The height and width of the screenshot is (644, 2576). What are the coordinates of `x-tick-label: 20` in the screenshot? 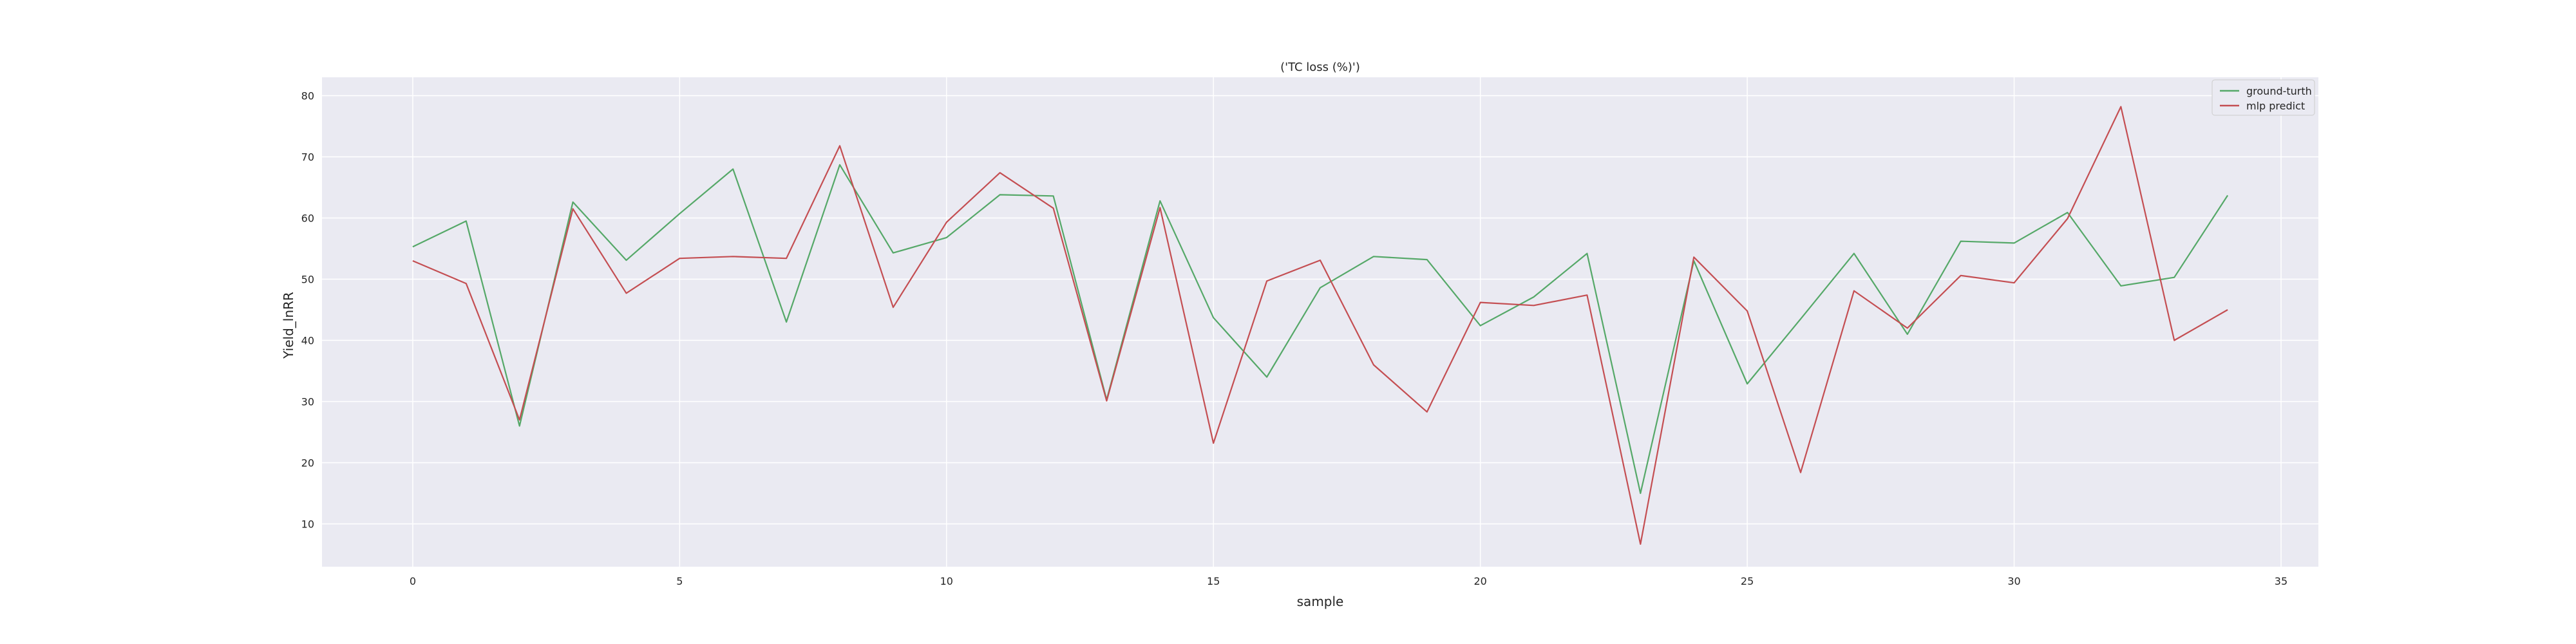 It's located at (1479, 581).